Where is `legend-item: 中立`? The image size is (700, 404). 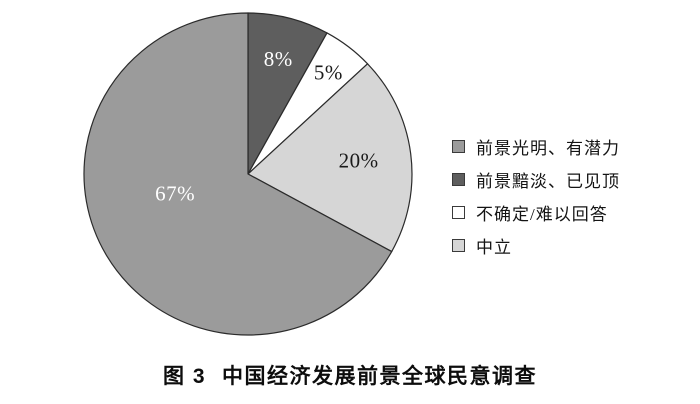
legend-item: 中立 is located at coordinates (536, 245).